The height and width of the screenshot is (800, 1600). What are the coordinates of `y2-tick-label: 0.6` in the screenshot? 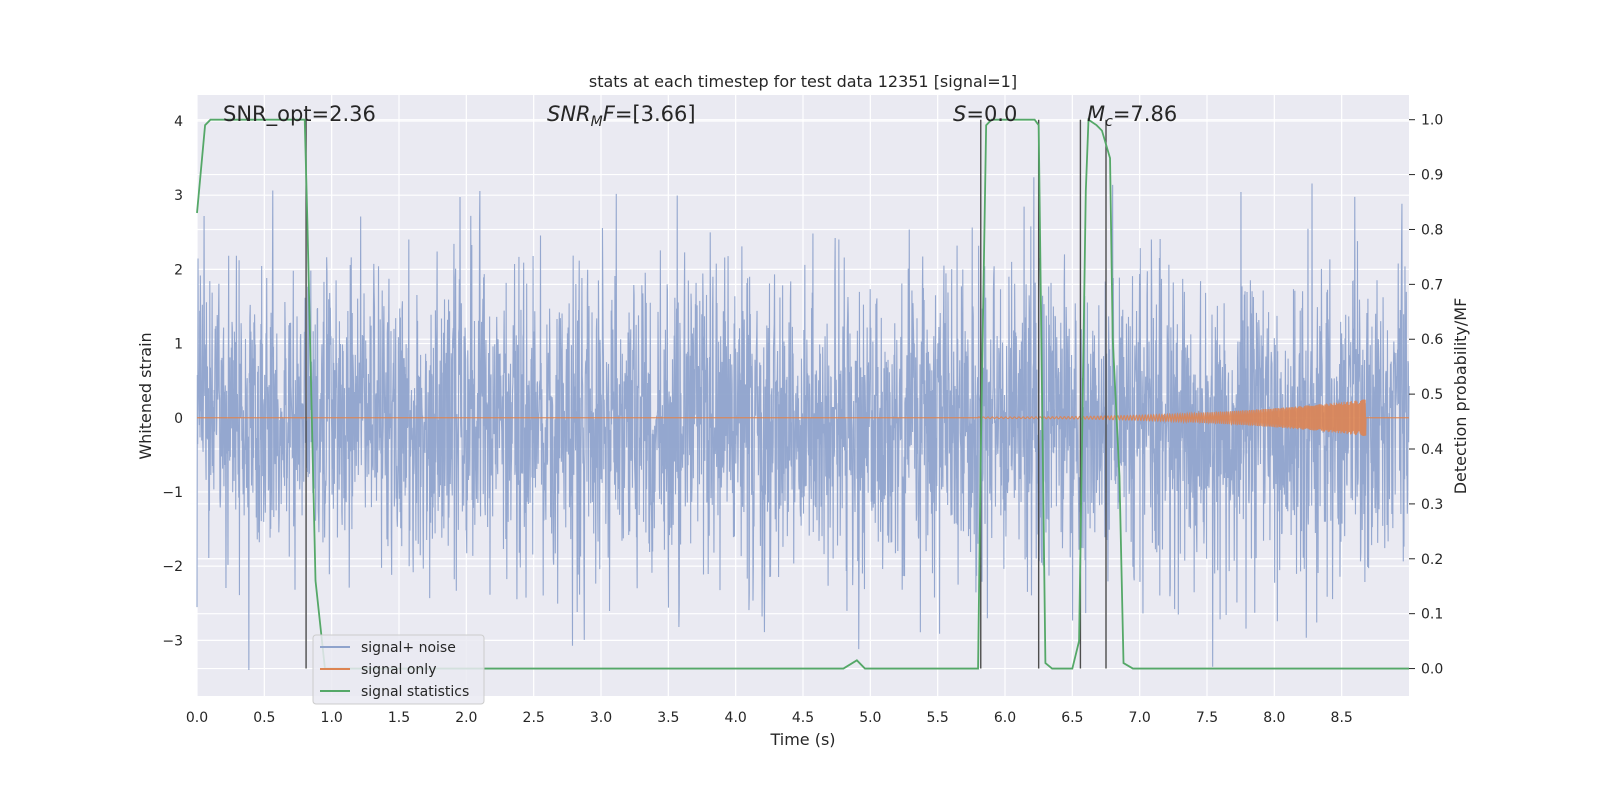 It's located at (1432, 340).